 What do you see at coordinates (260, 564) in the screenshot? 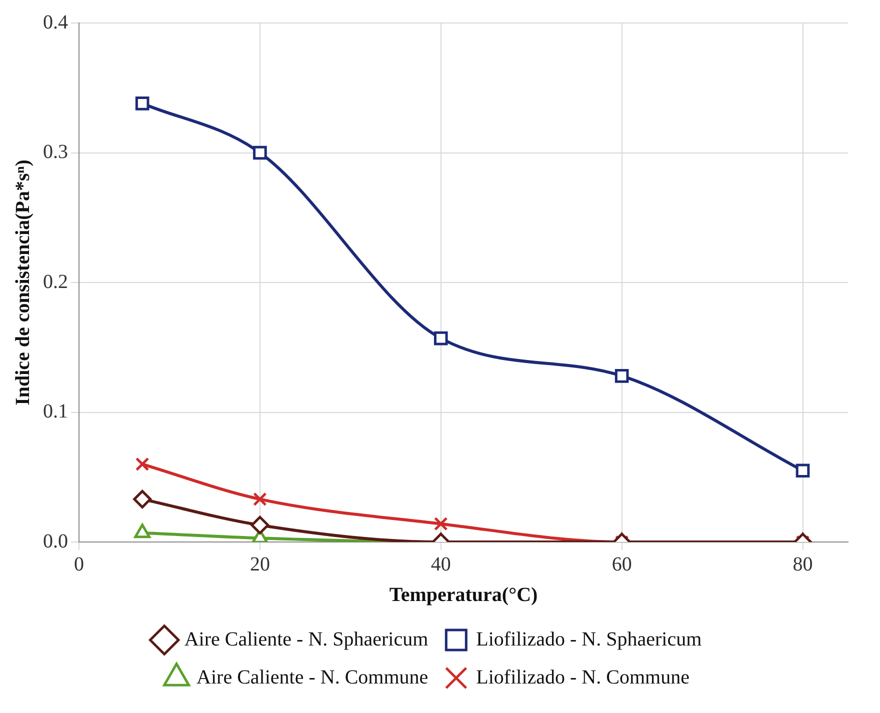
I see `x-tick-label: 20` at bounding box center [260, 564].